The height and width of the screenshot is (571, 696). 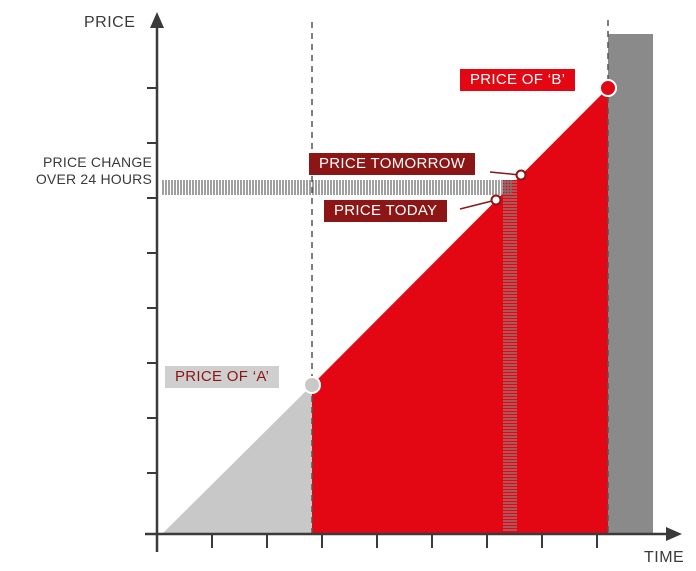 I want to click on x-axis-label: TIME, so click(x=664, y=557).